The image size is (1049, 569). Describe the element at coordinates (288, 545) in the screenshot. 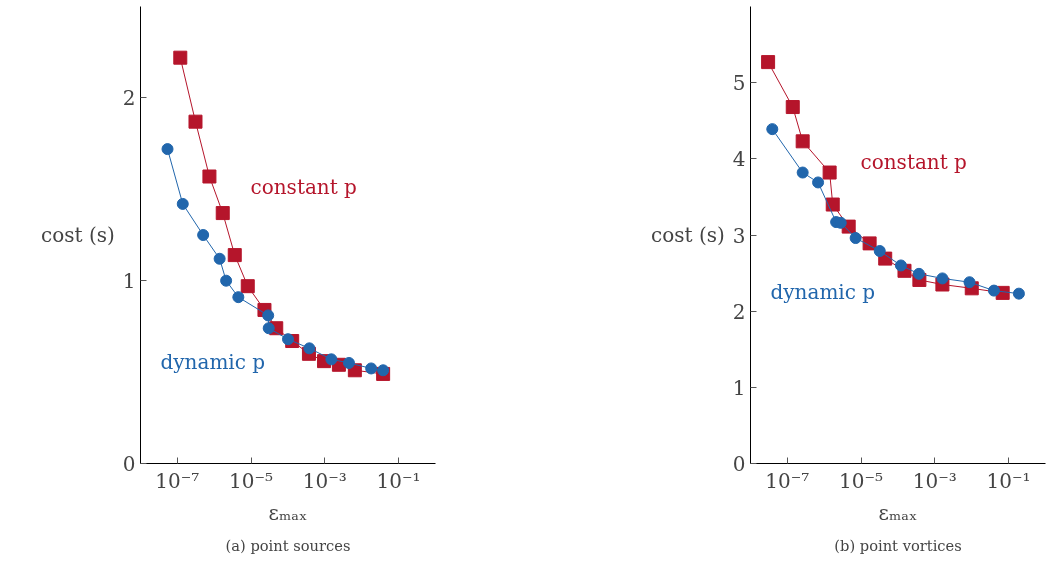

I see `text: (a) point sources` at that location.